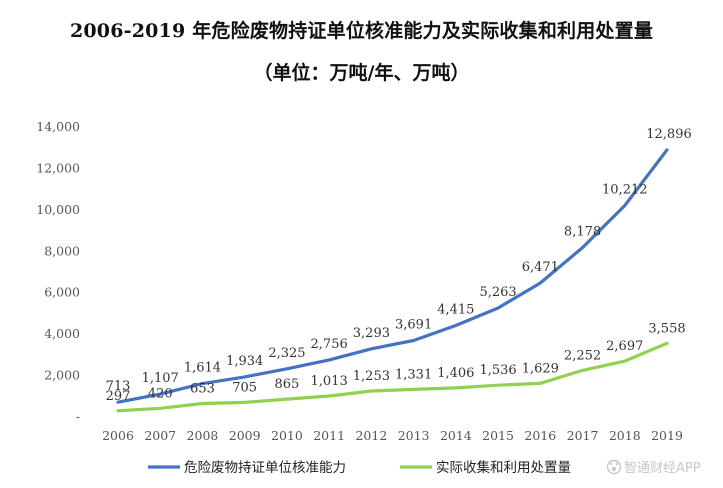  I want to click on data-label-actual: 705, so click(244, 387).